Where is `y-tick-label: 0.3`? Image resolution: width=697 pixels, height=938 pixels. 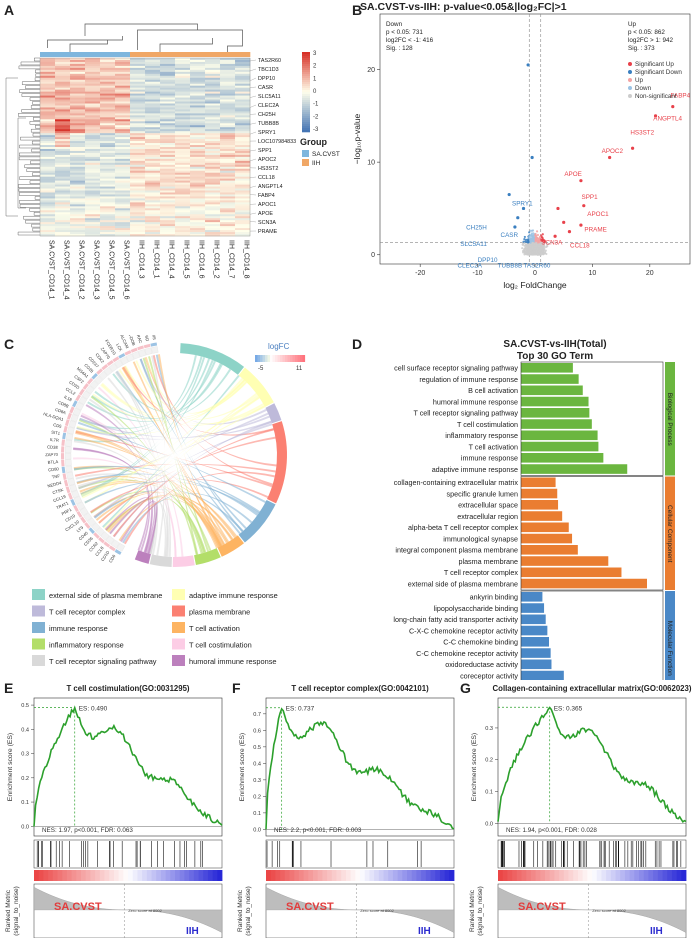 y-tick-label: 0.3 is located at coordinates (257, 781).